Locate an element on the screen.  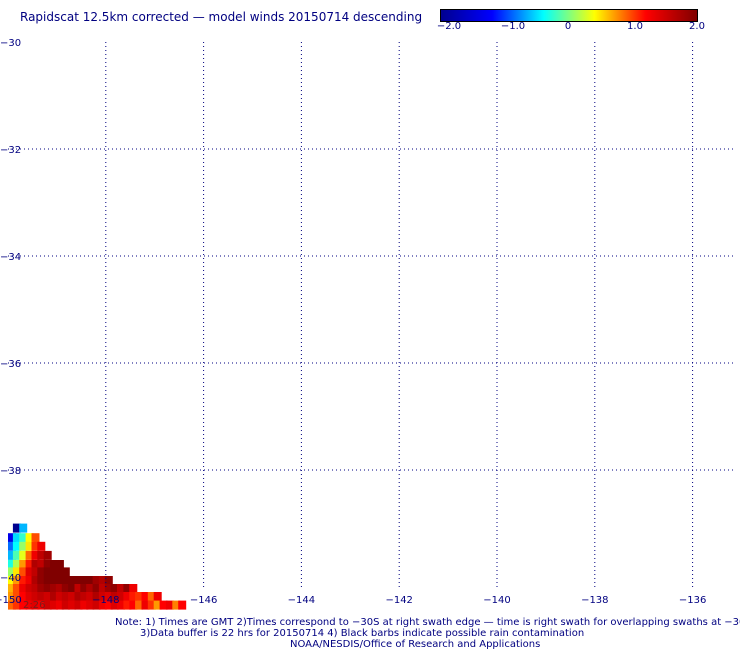
swath-time-label: 2:26 is located at coordinates (34, 605).